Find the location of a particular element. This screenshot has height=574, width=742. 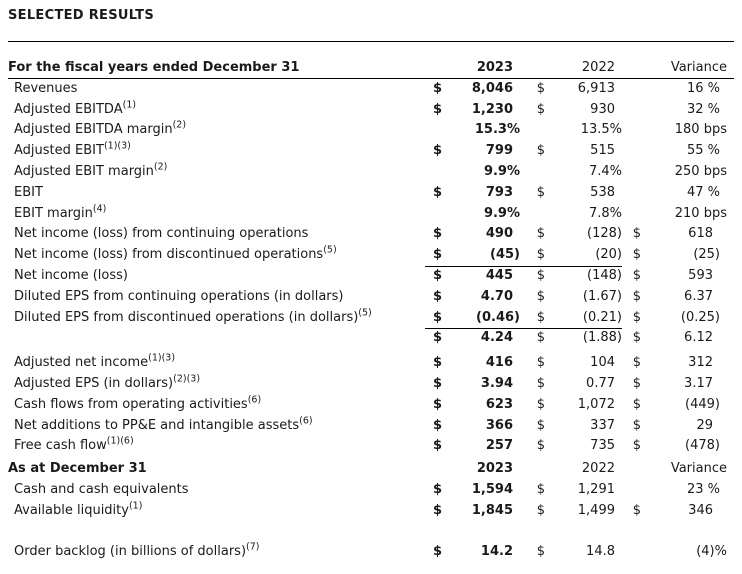

row-label: Net income (loss) is located at coordinates (71, 275).